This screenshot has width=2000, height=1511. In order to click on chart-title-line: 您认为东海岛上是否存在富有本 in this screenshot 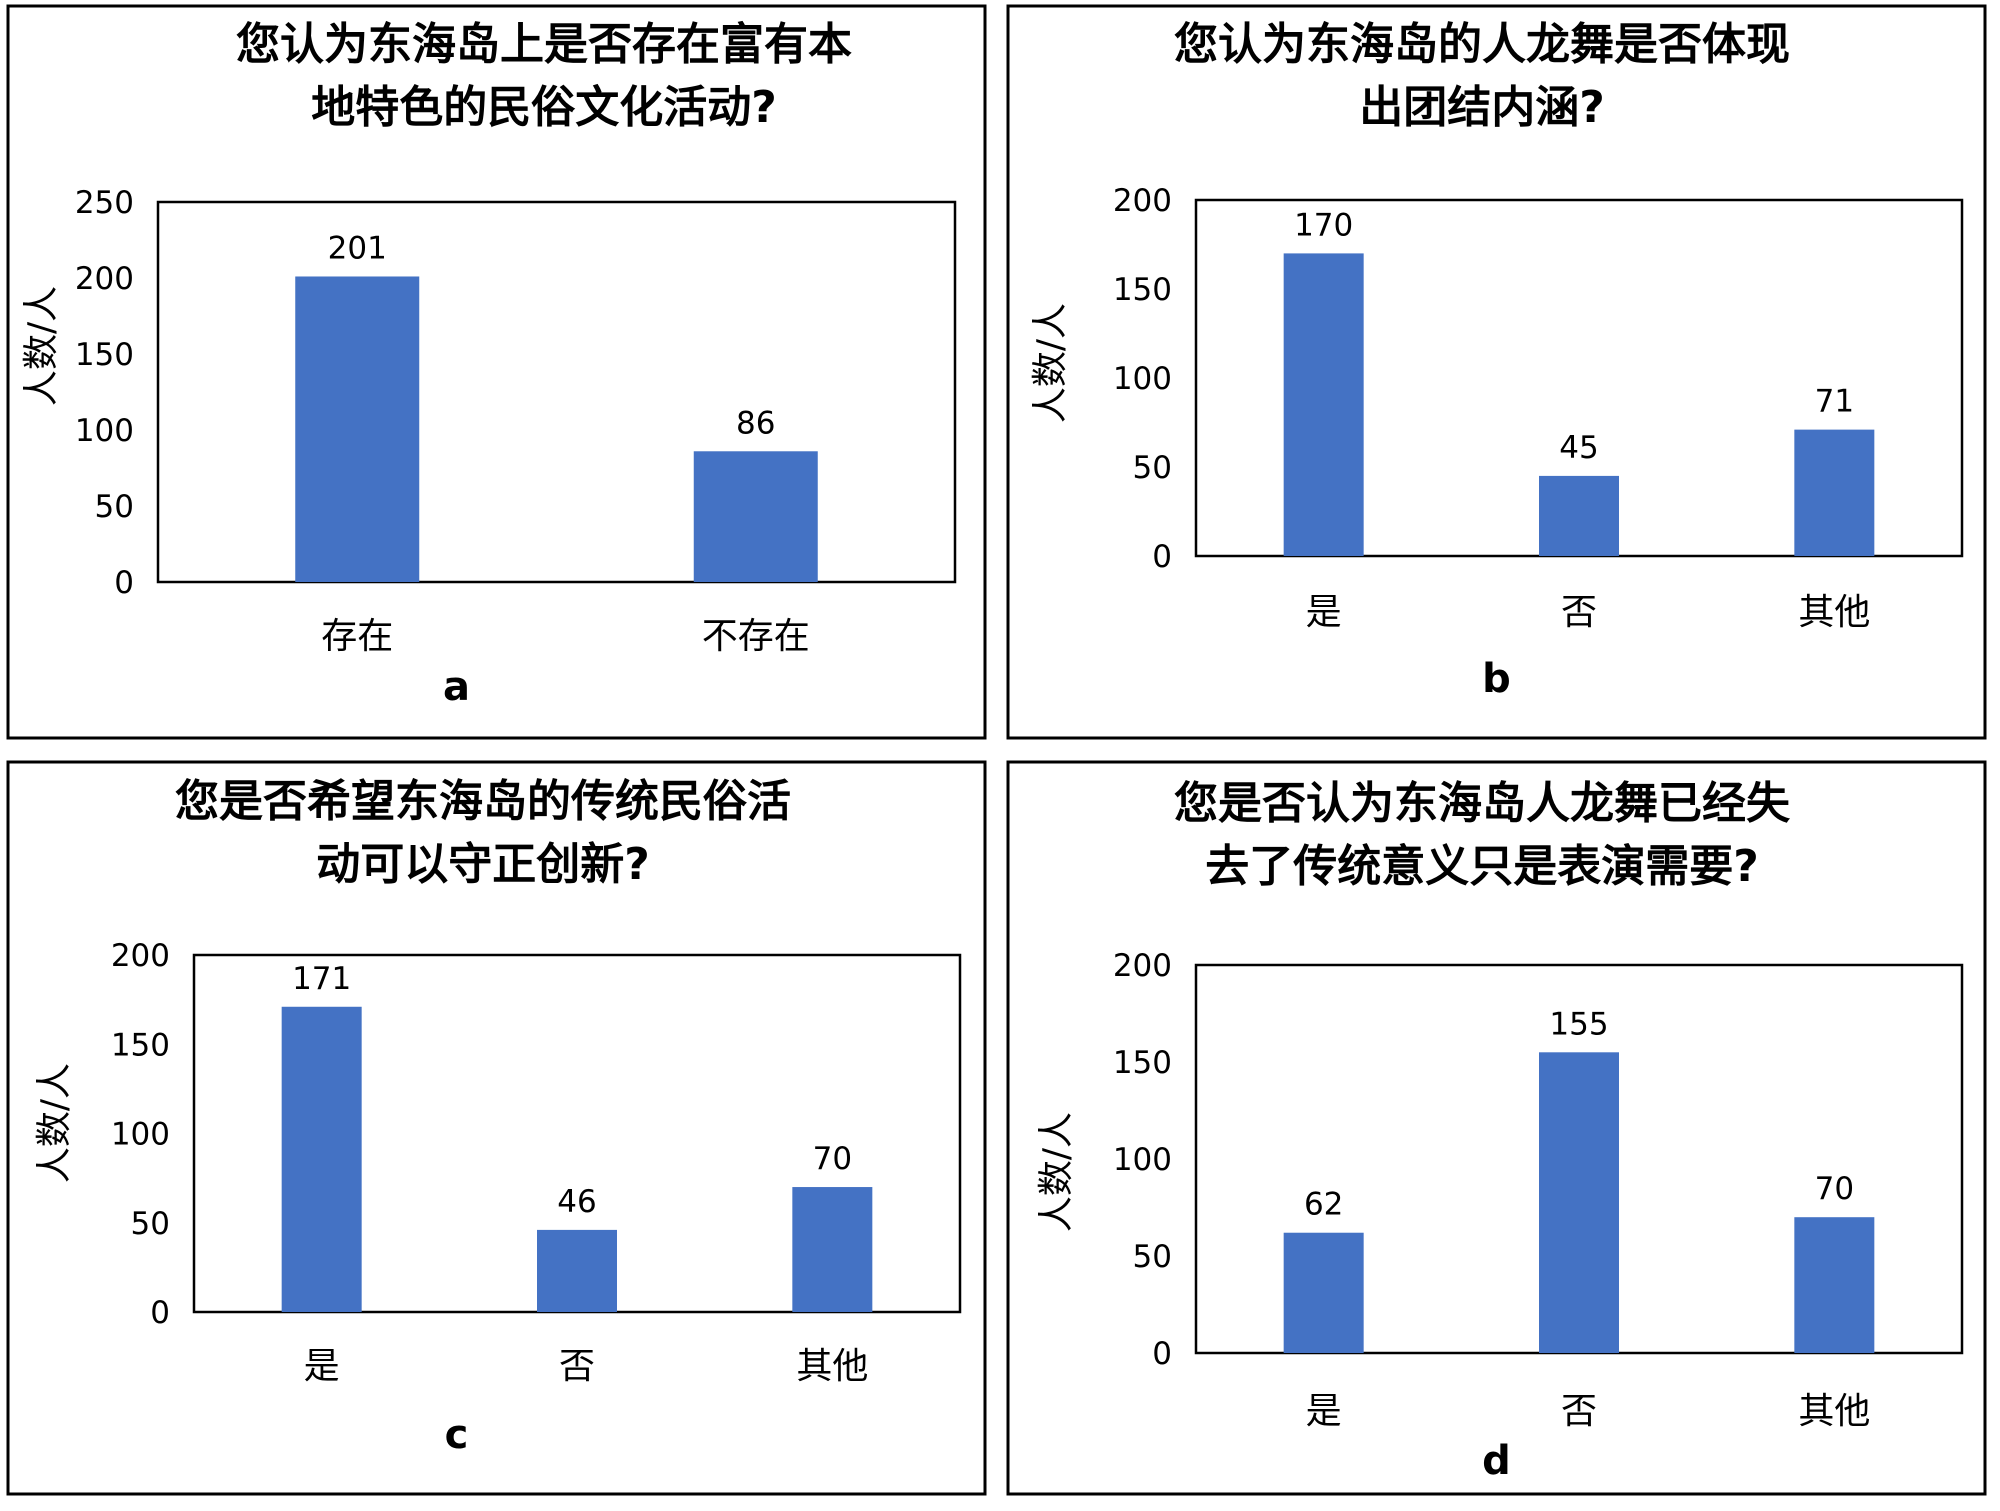, I will do `click(544, 44)`.